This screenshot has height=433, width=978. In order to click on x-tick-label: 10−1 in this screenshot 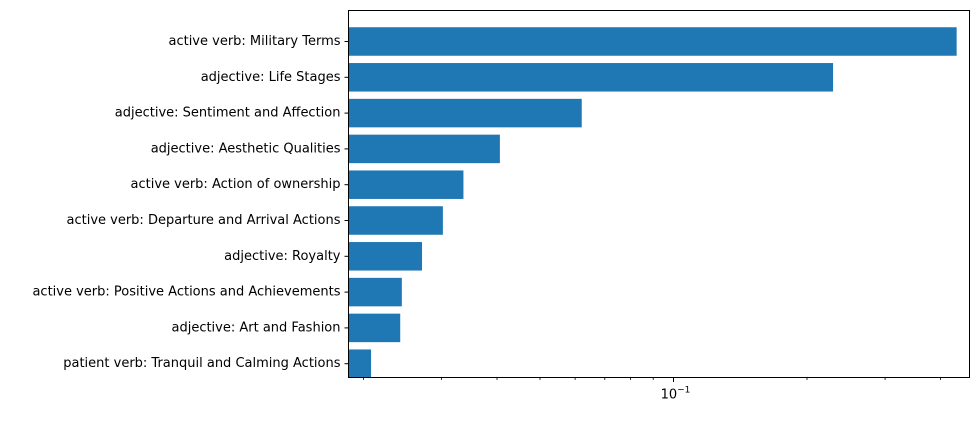, I will do `click(676, 394)`.